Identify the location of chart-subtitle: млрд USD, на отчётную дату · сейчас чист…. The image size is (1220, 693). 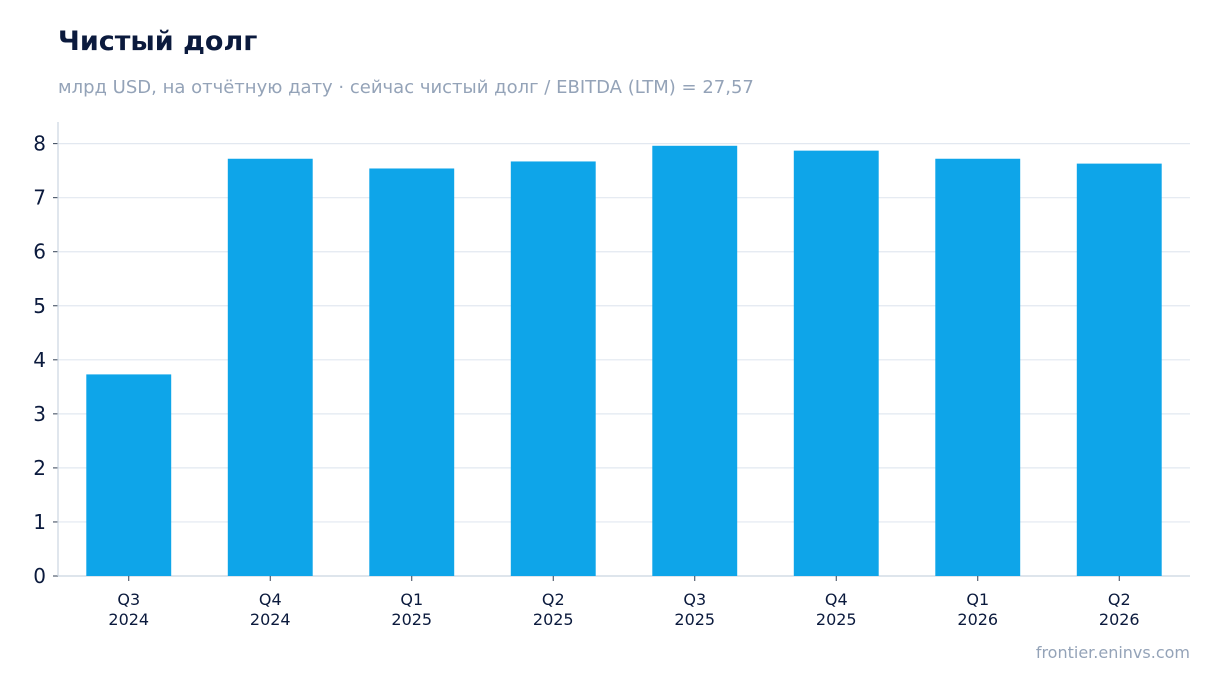
(406, 87).